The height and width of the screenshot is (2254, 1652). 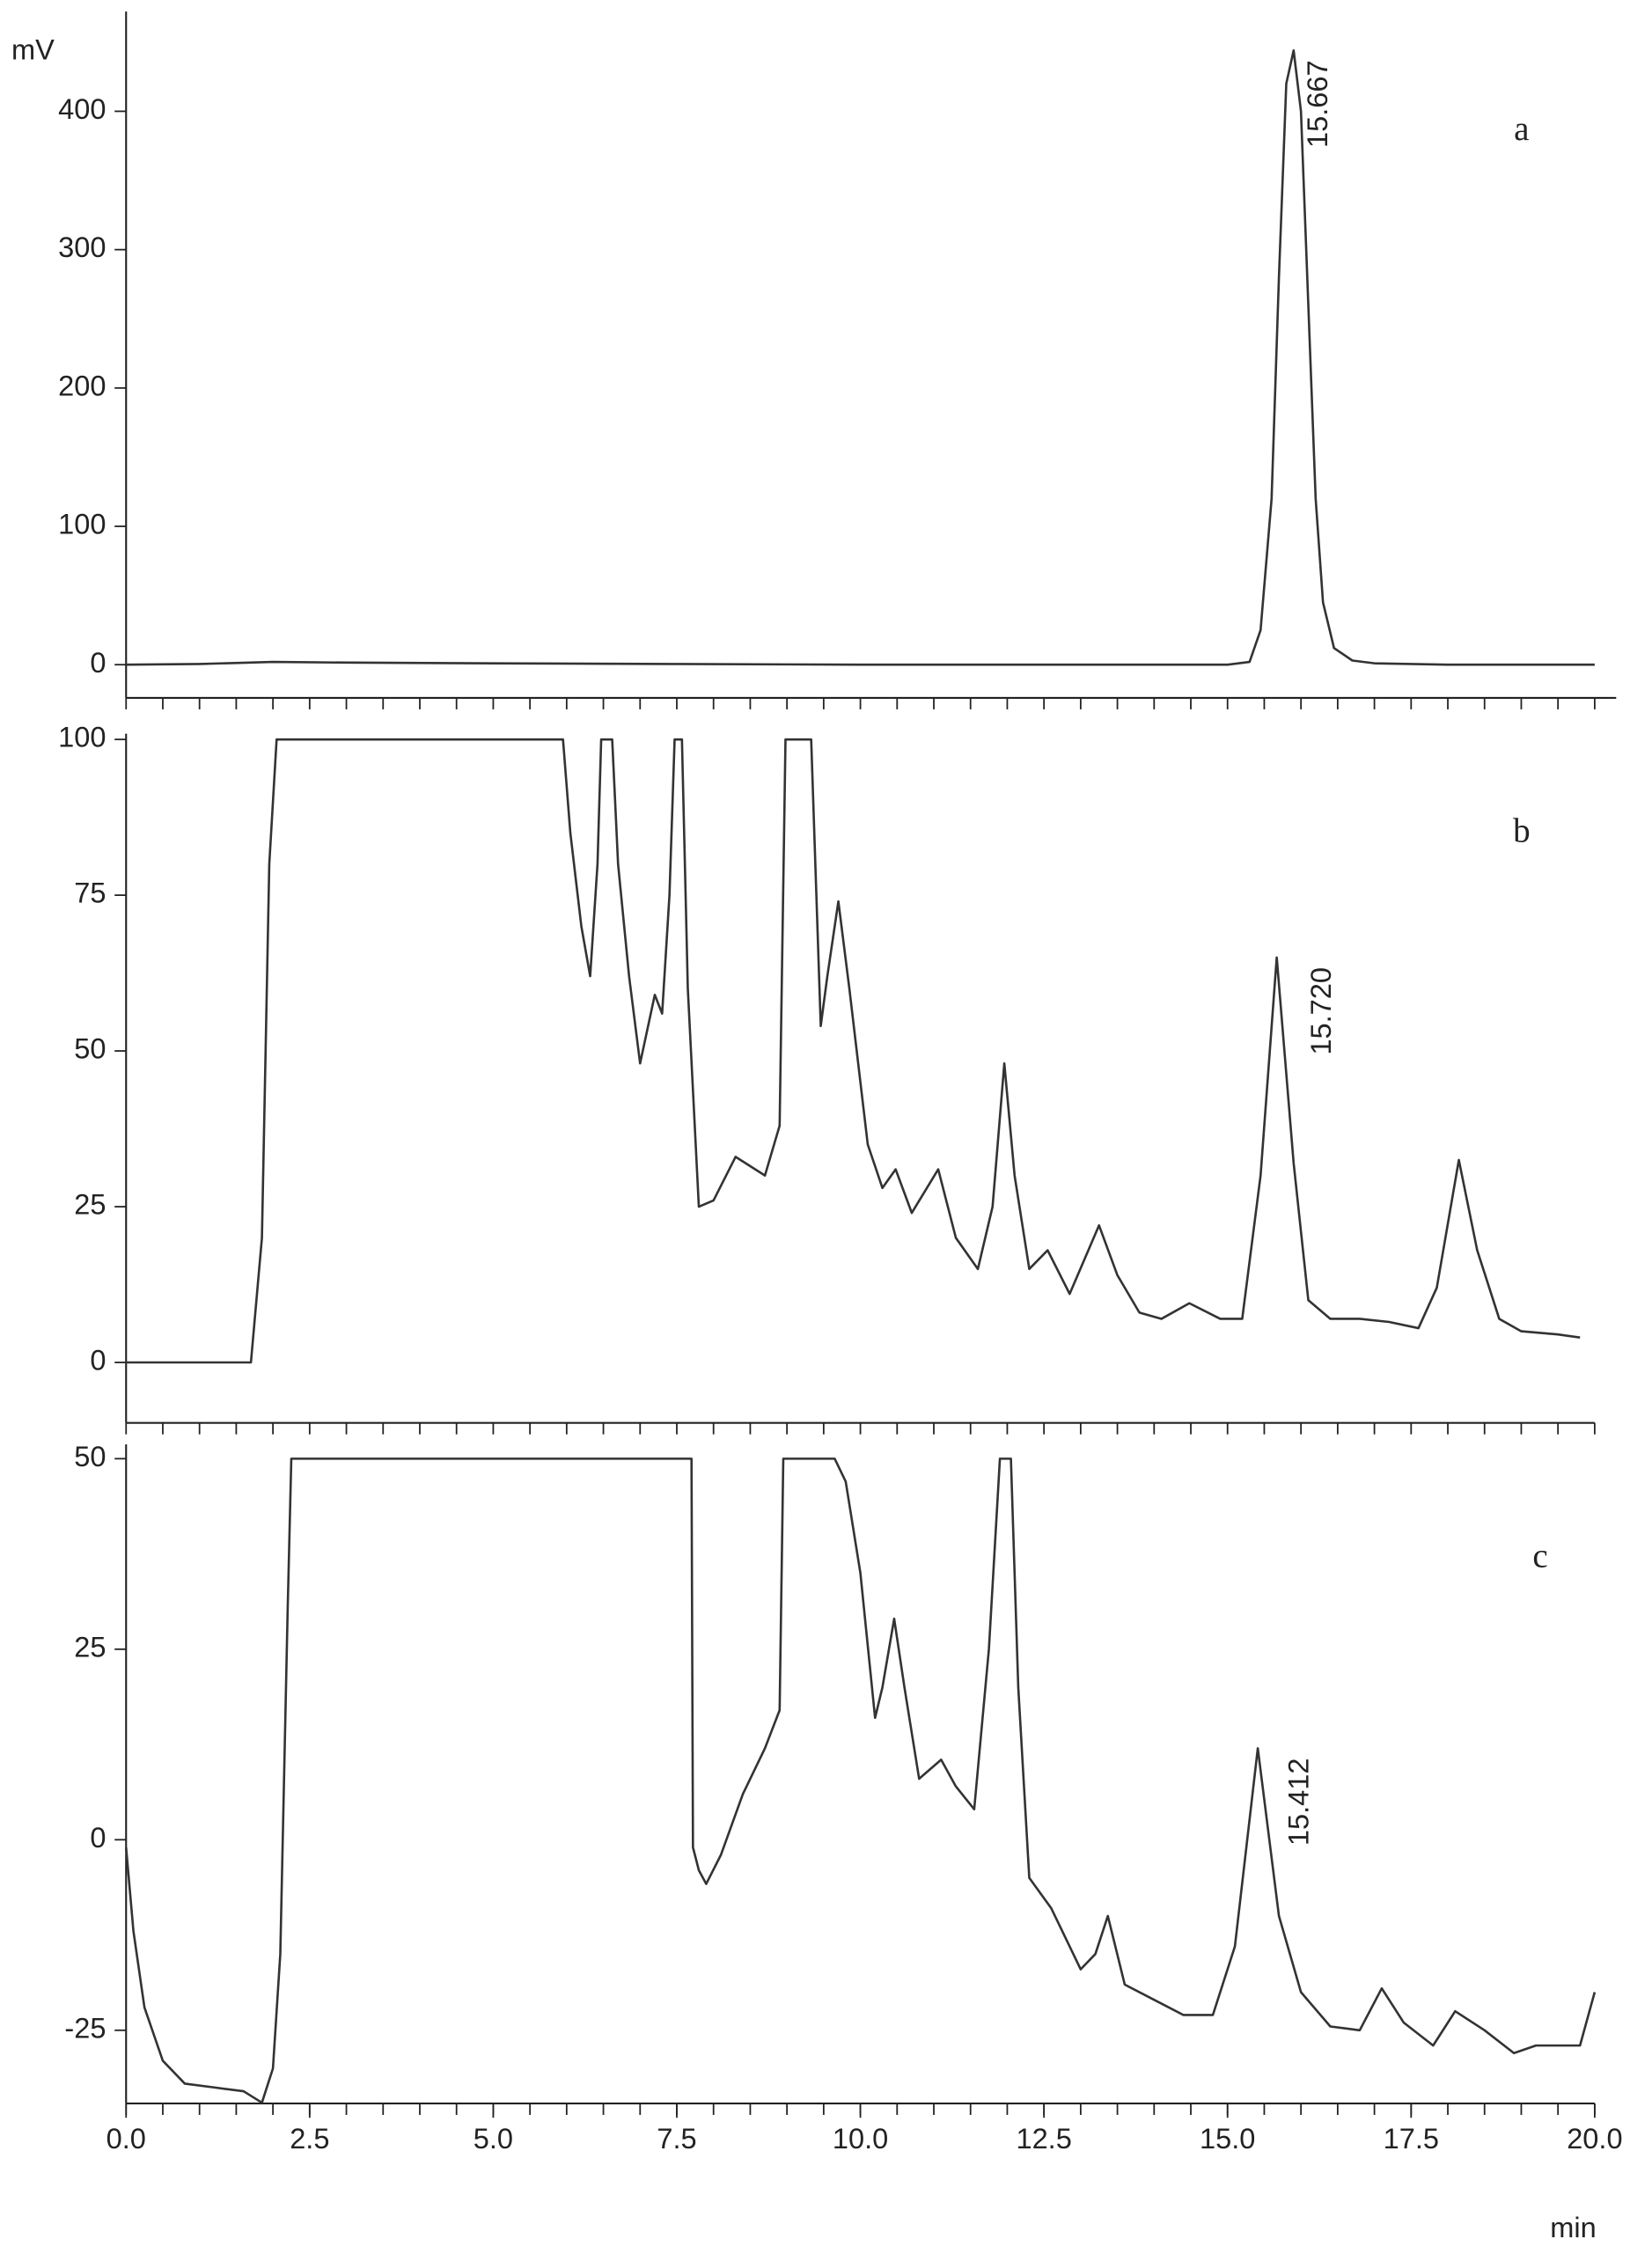 I want to click on x-tick-label: 15.0, so click(x=1227, y=2139).